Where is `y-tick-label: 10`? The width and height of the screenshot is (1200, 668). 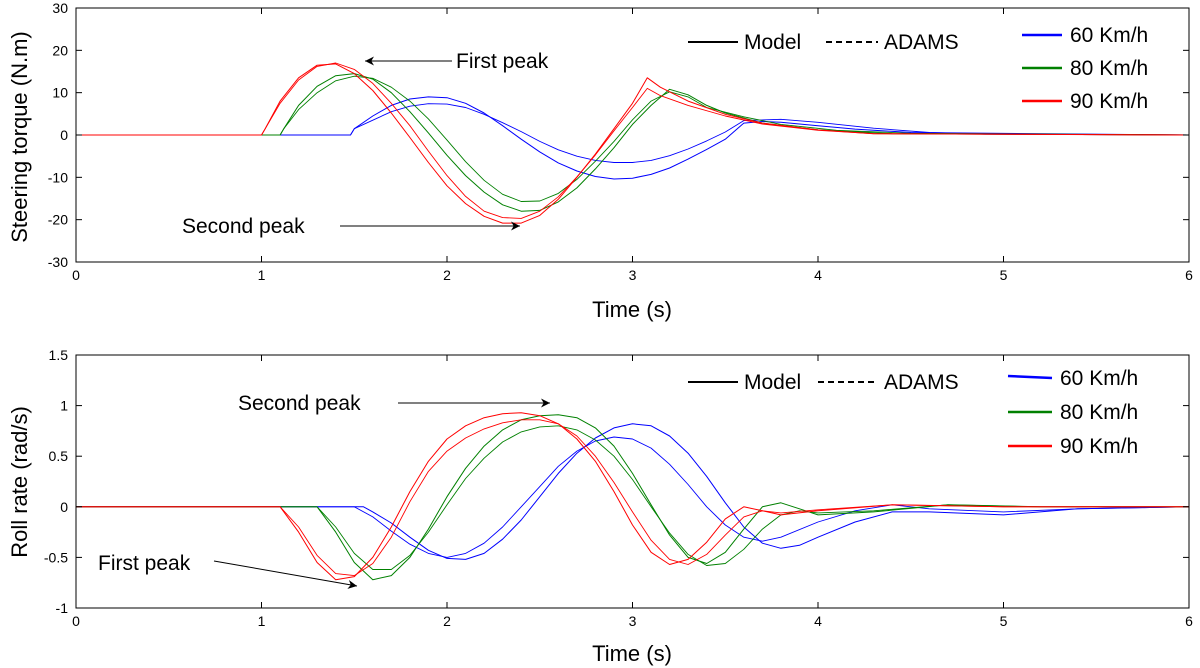 y-tick-label: 10 is located at coordinates (60, 93).